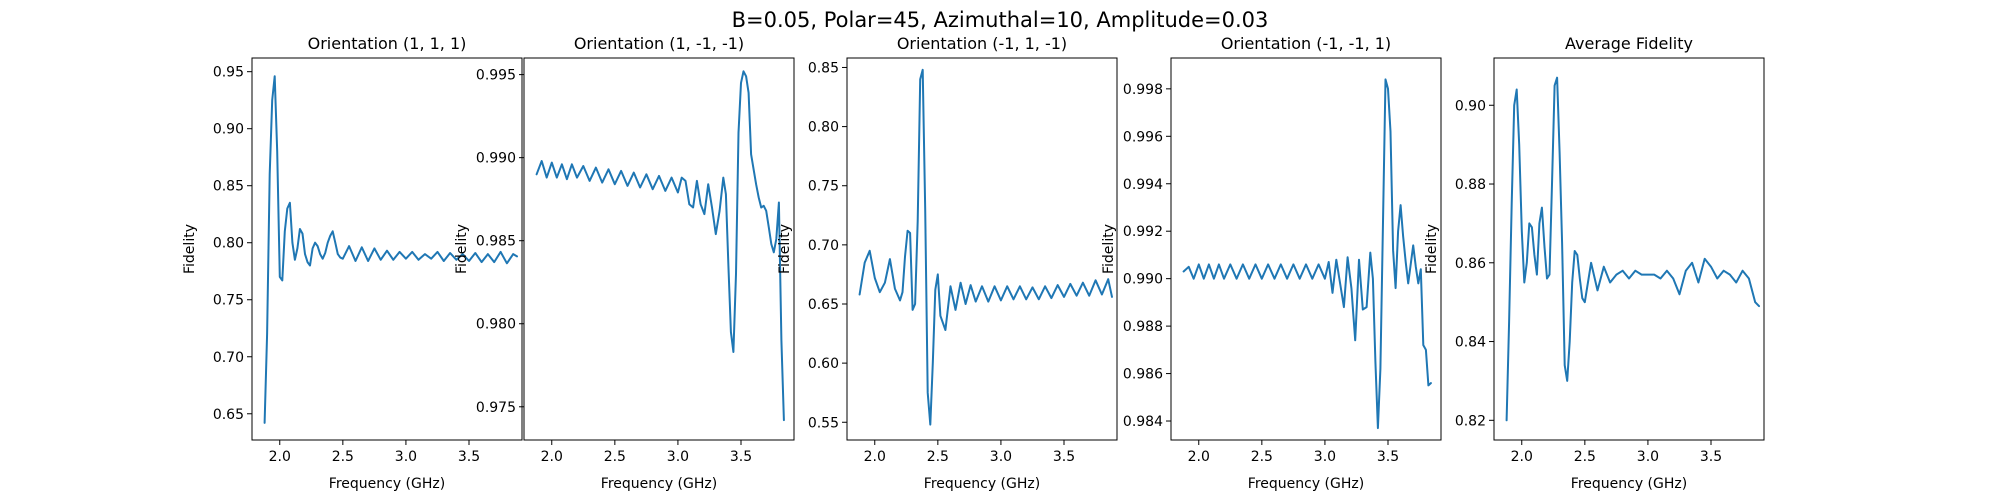 The height and width of the screenshot is (500, 2000). I want to click on y-tick-label: 0.60, so click(823, 364).